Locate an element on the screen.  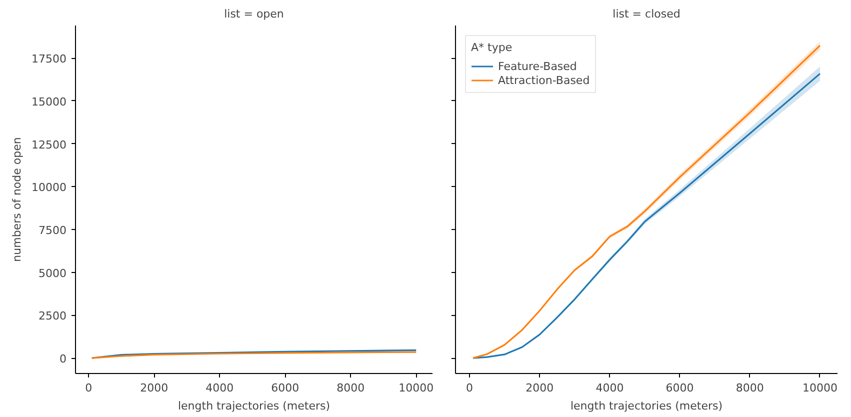
y-tick-label: 17500 is located at coordinates (49, 59).